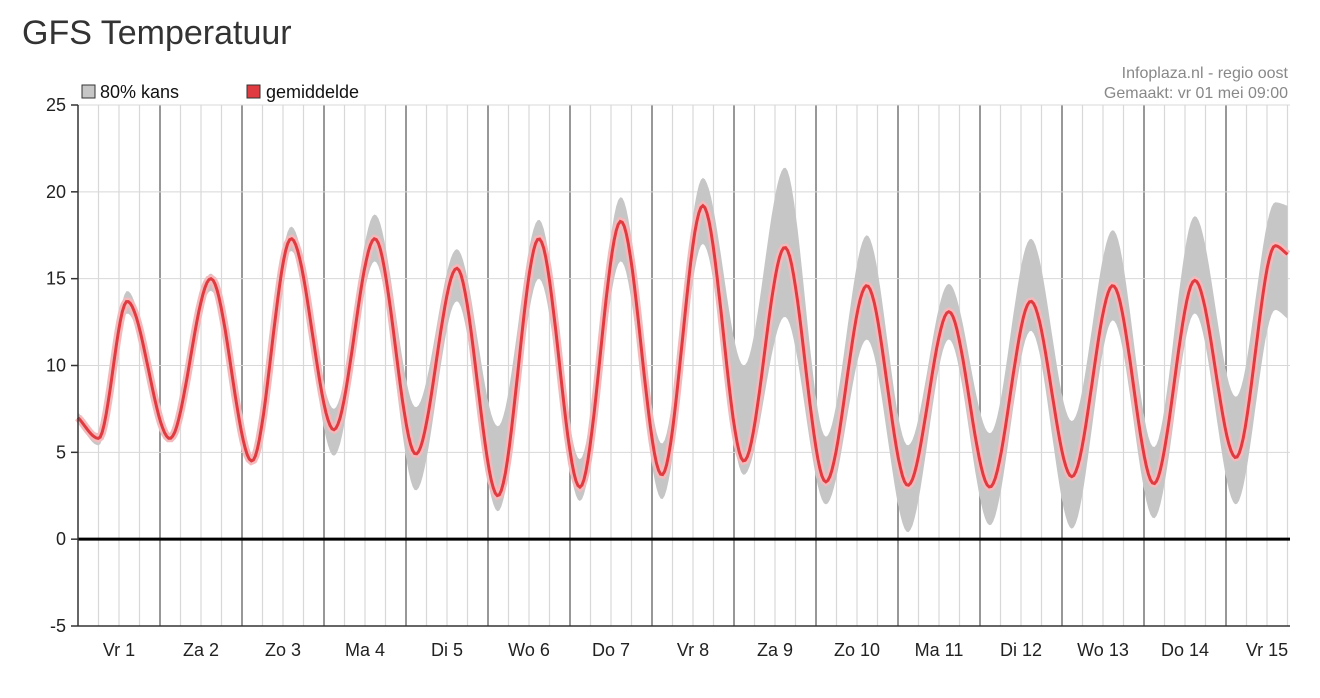  Describe the element at coordinates (1021, 650) in the screenshot. I see `x-tick-label: Di 12` at that location.